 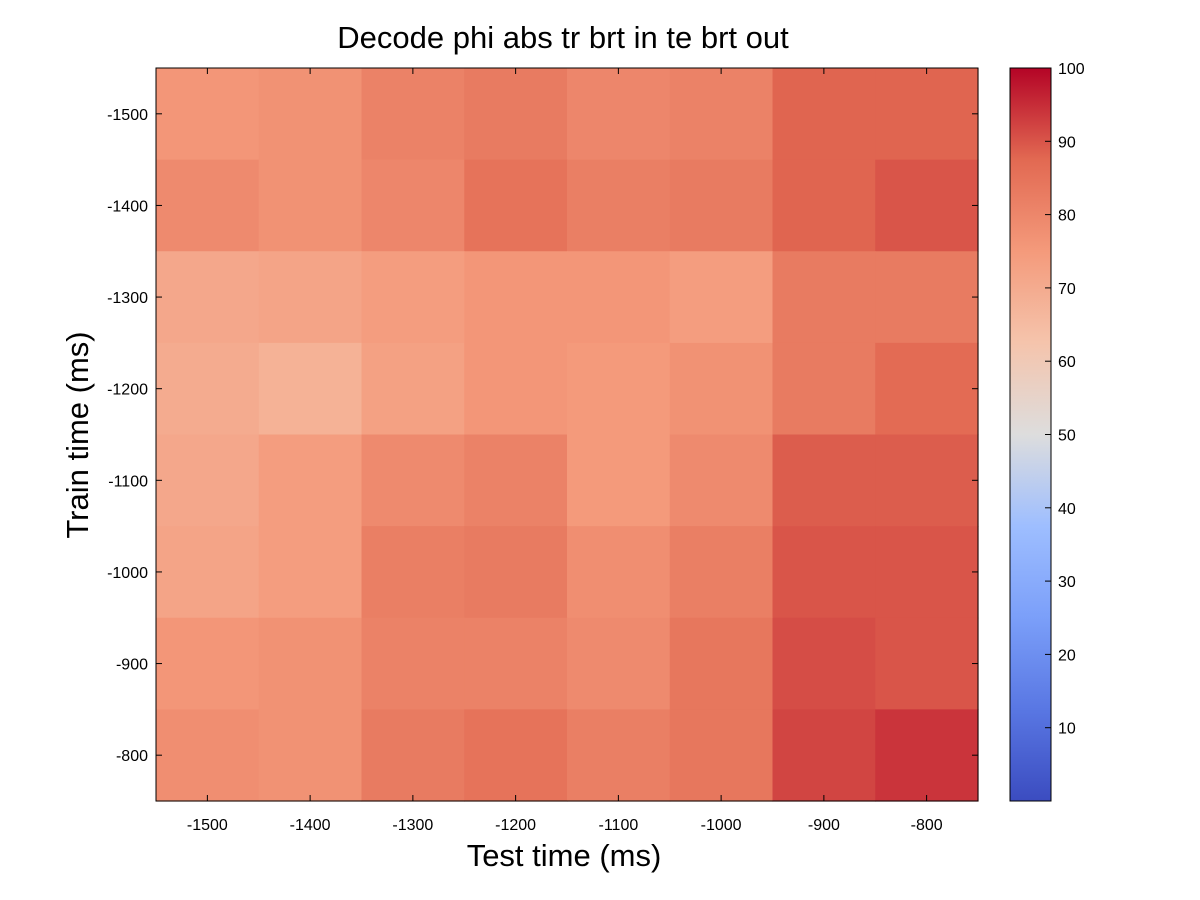 I want to click on x-tick-label: -1200, so click(x=515, y=825).